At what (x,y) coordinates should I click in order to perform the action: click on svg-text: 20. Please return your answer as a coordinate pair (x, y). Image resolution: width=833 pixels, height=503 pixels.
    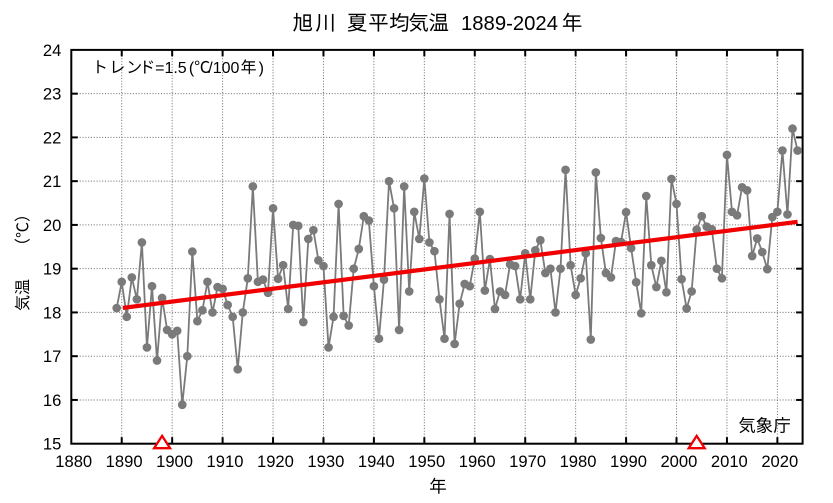
    Looking at the image, I should click on (52, 225).